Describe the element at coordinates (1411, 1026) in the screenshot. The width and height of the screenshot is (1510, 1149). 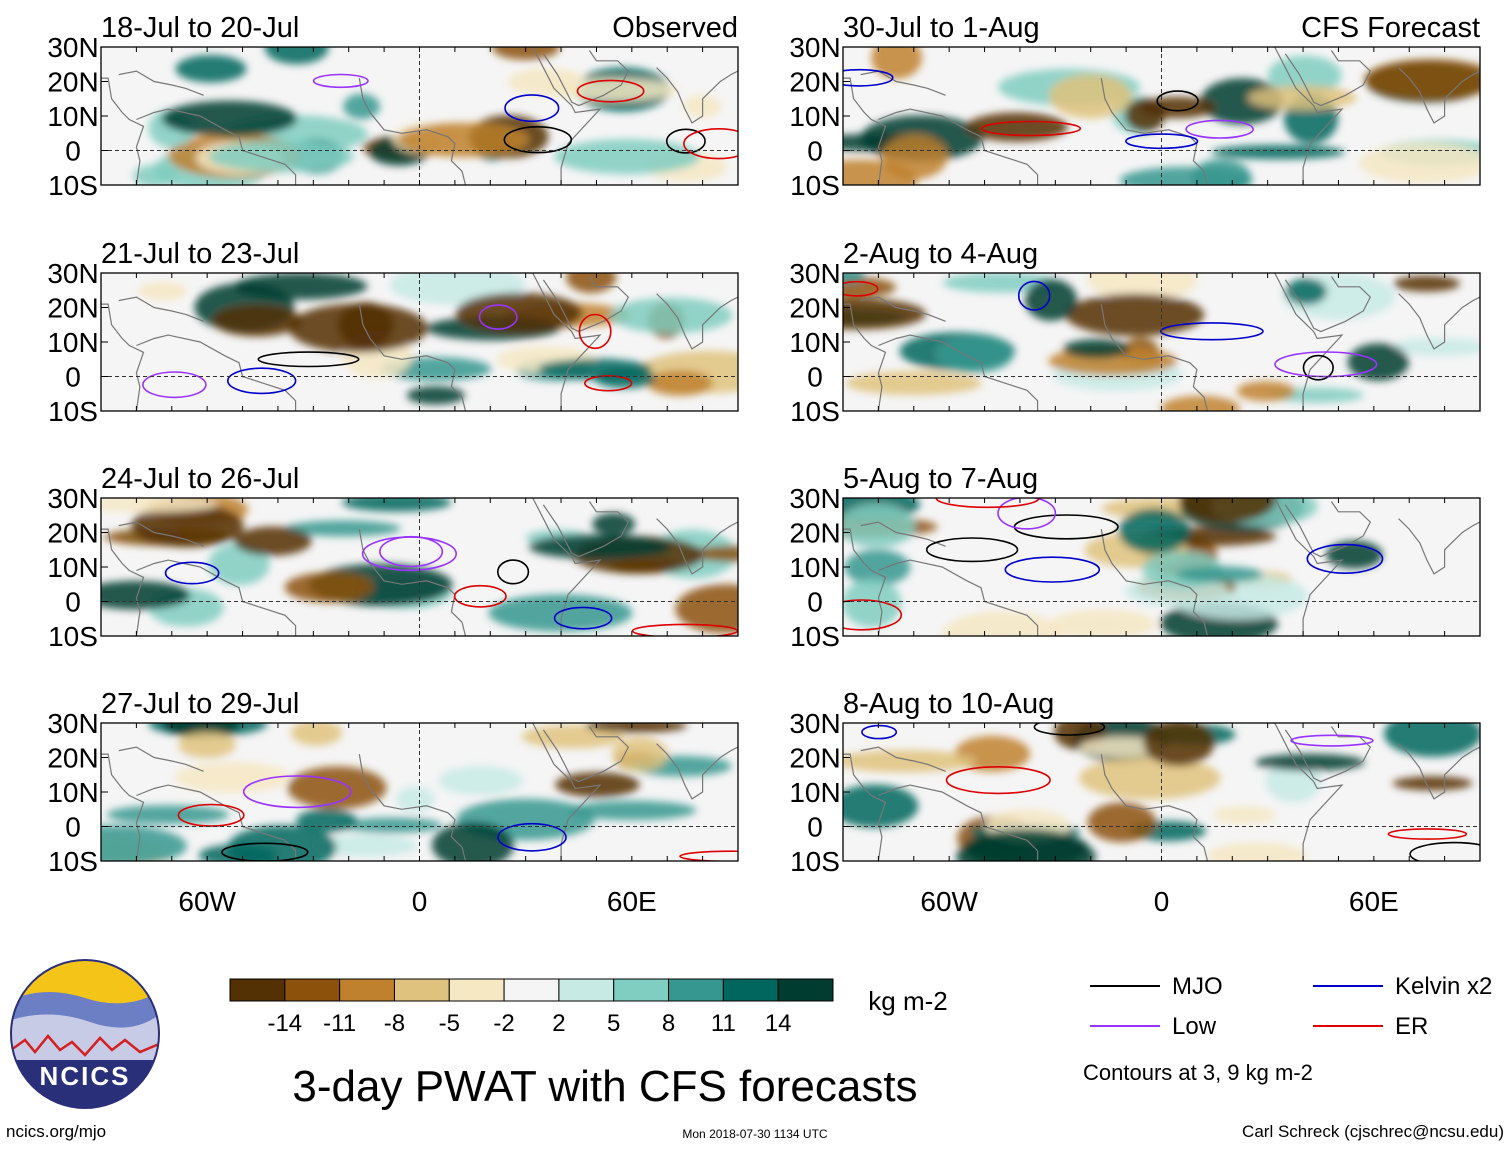
I see `legend-label: ER` at that location.